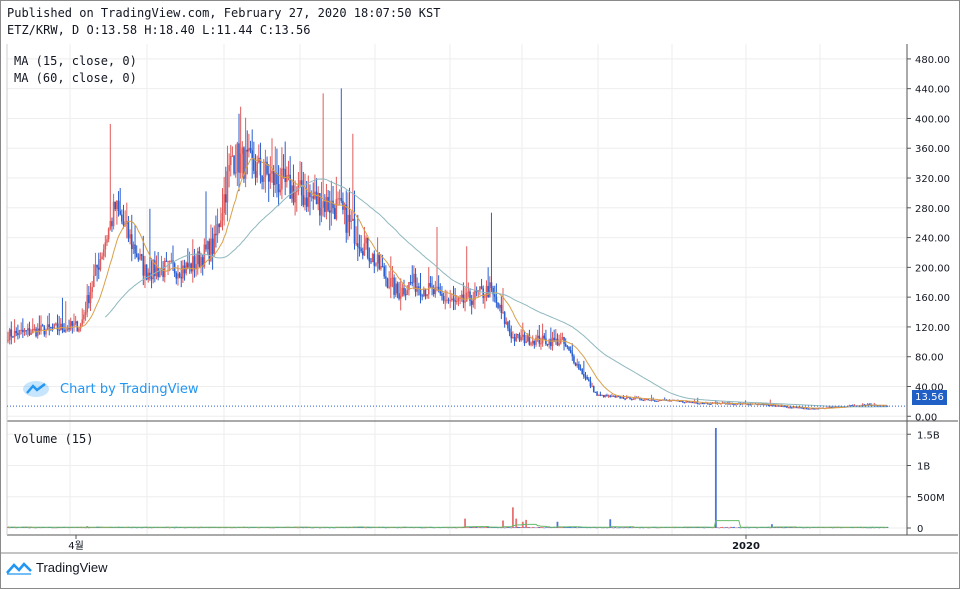  I want to click on price-tick-label: 240.00, so click(932, 239).